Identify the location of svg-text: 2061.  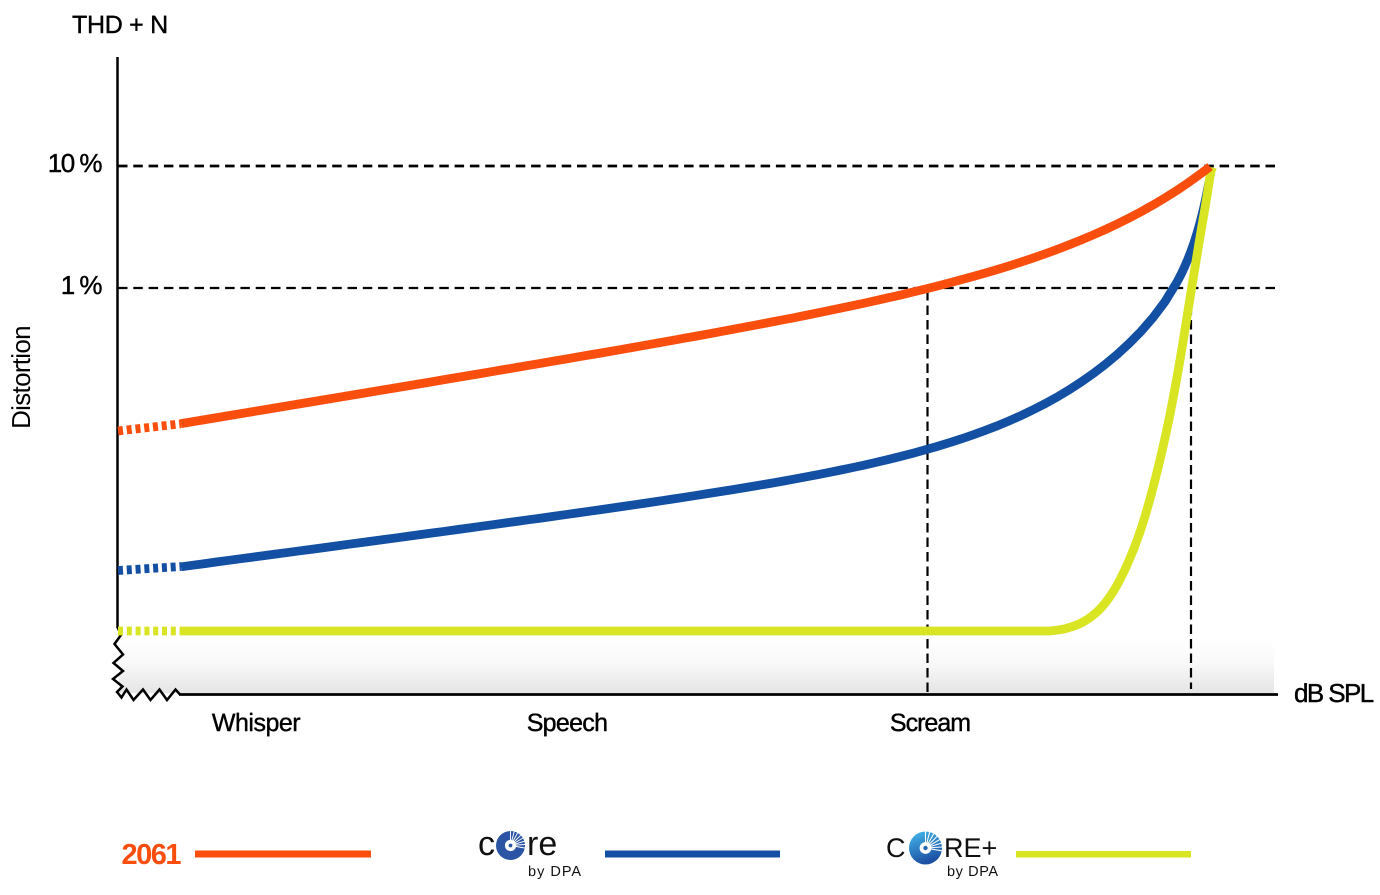
(151, 855).